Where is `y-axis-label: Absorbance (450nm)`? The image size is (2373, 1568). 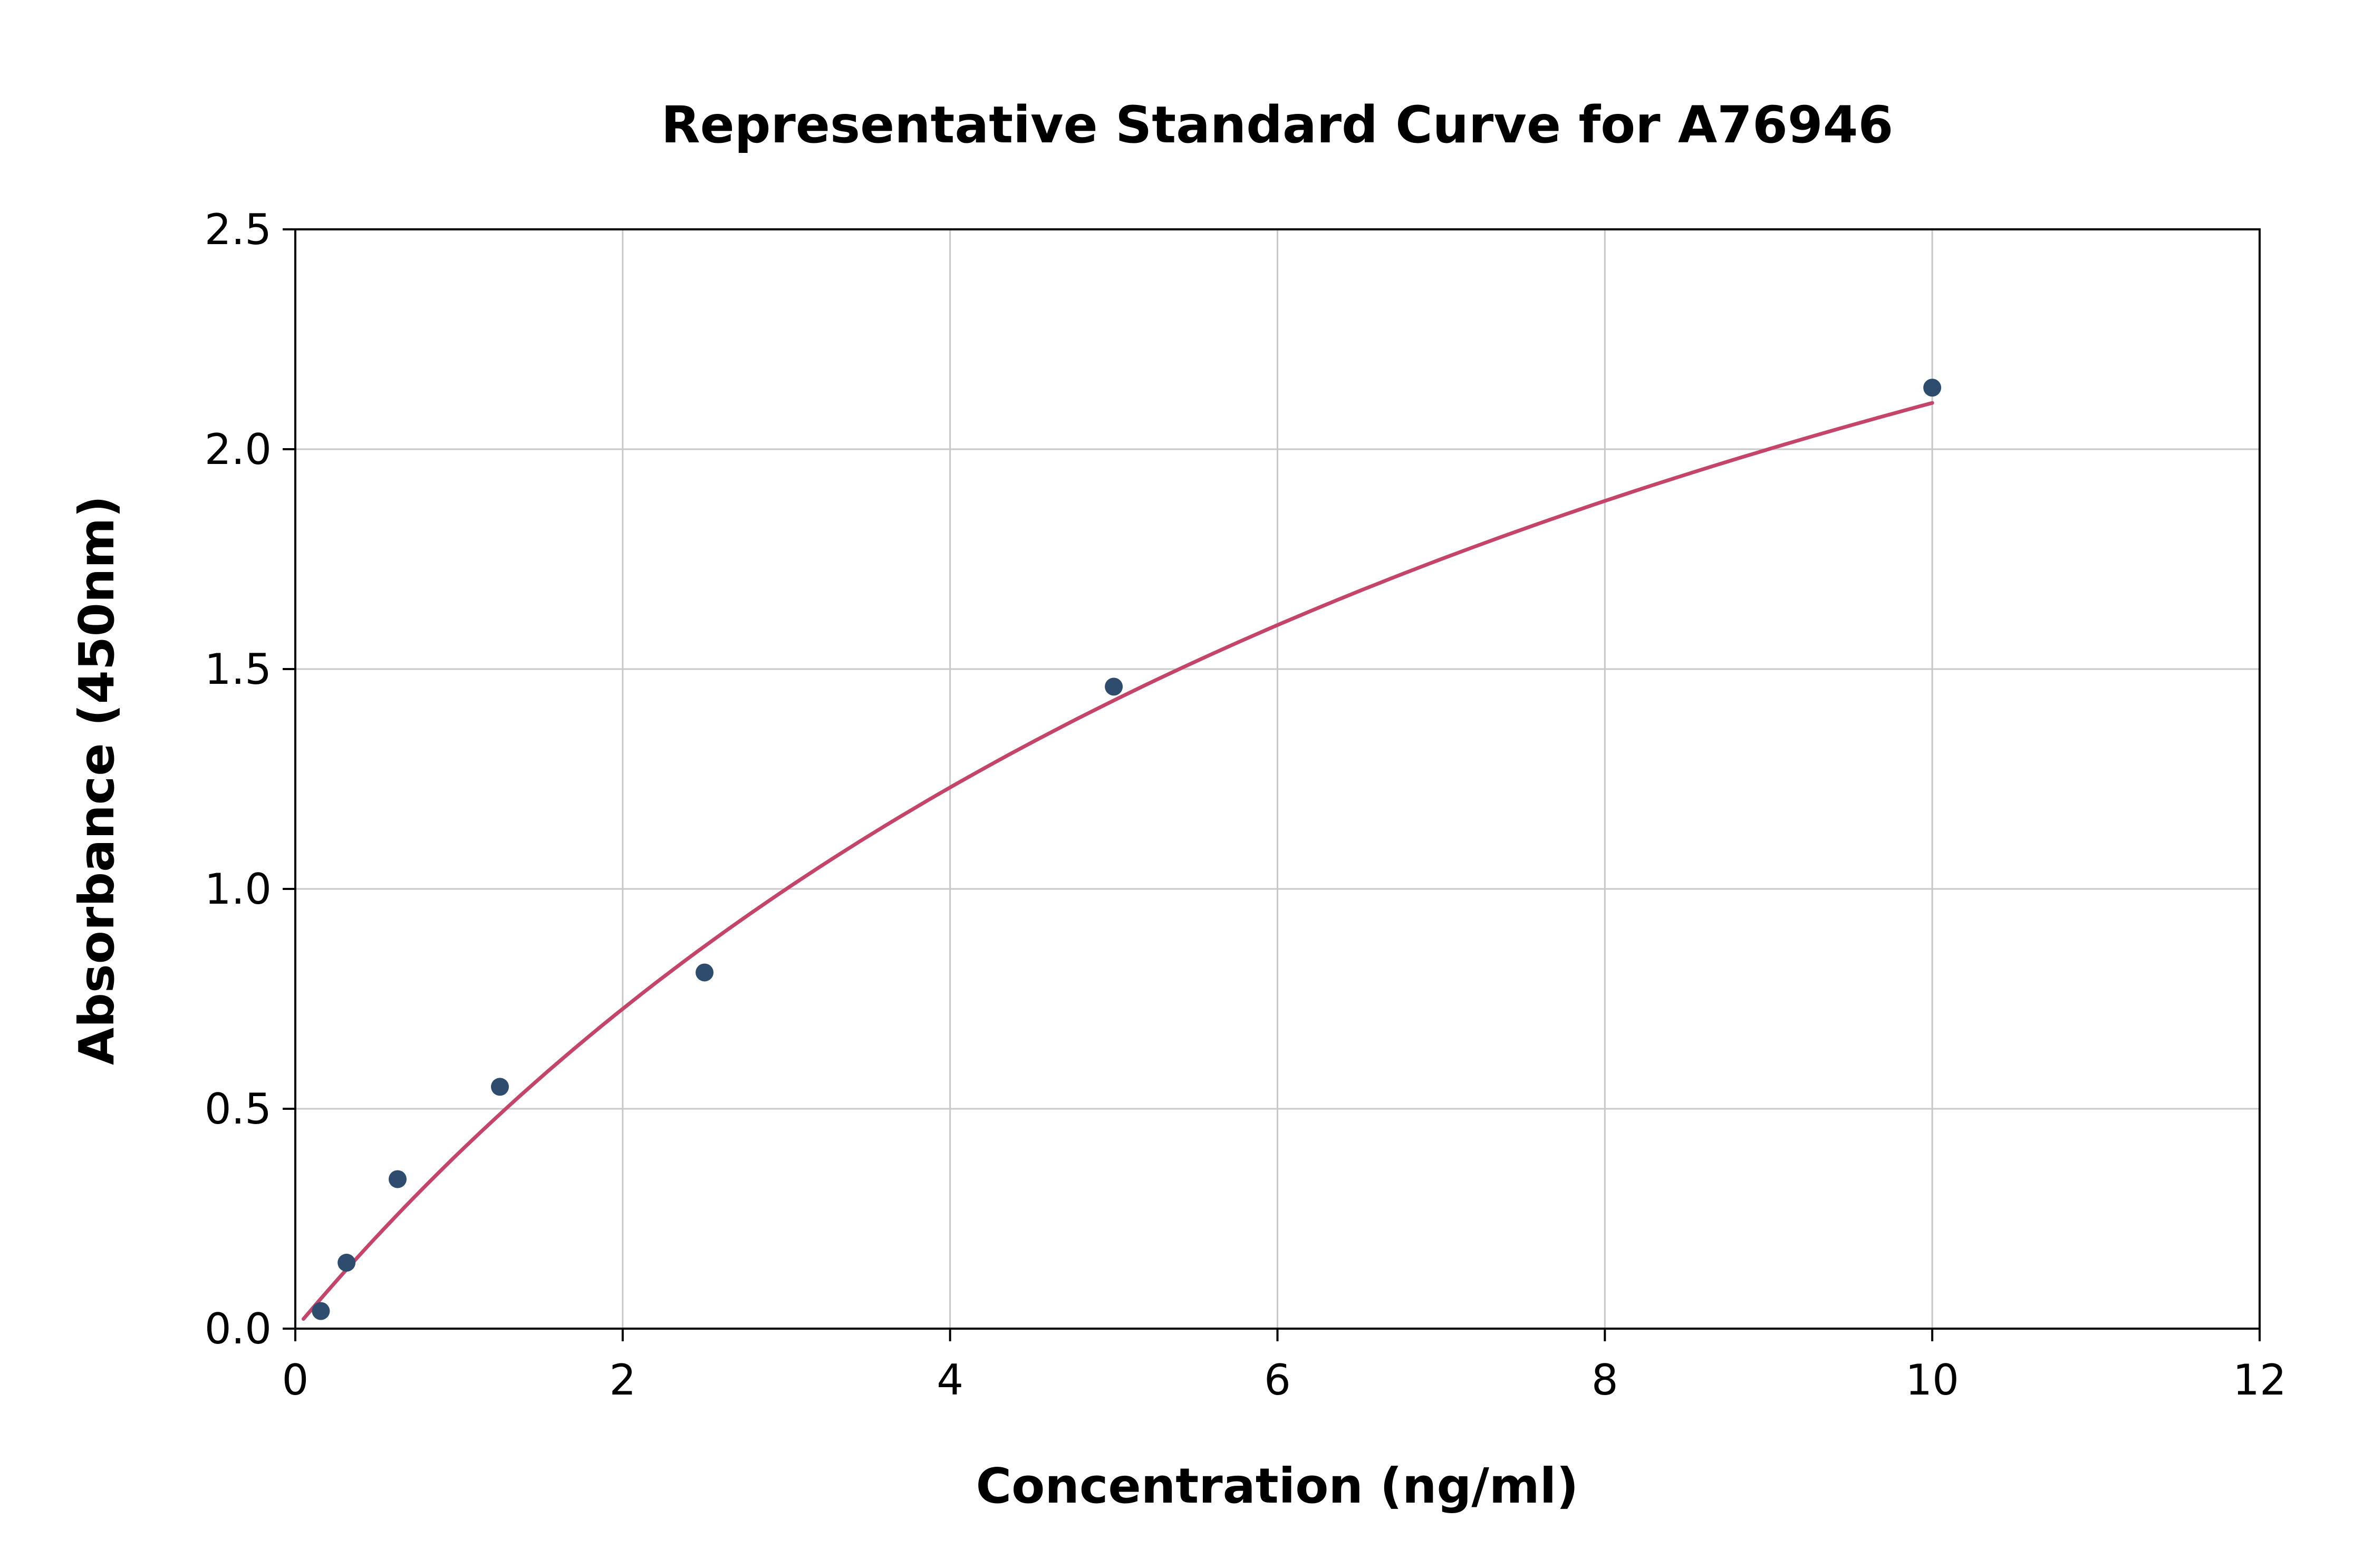
y-axis-label: Absorbance (450nm) is located at coordinates (97, 780).